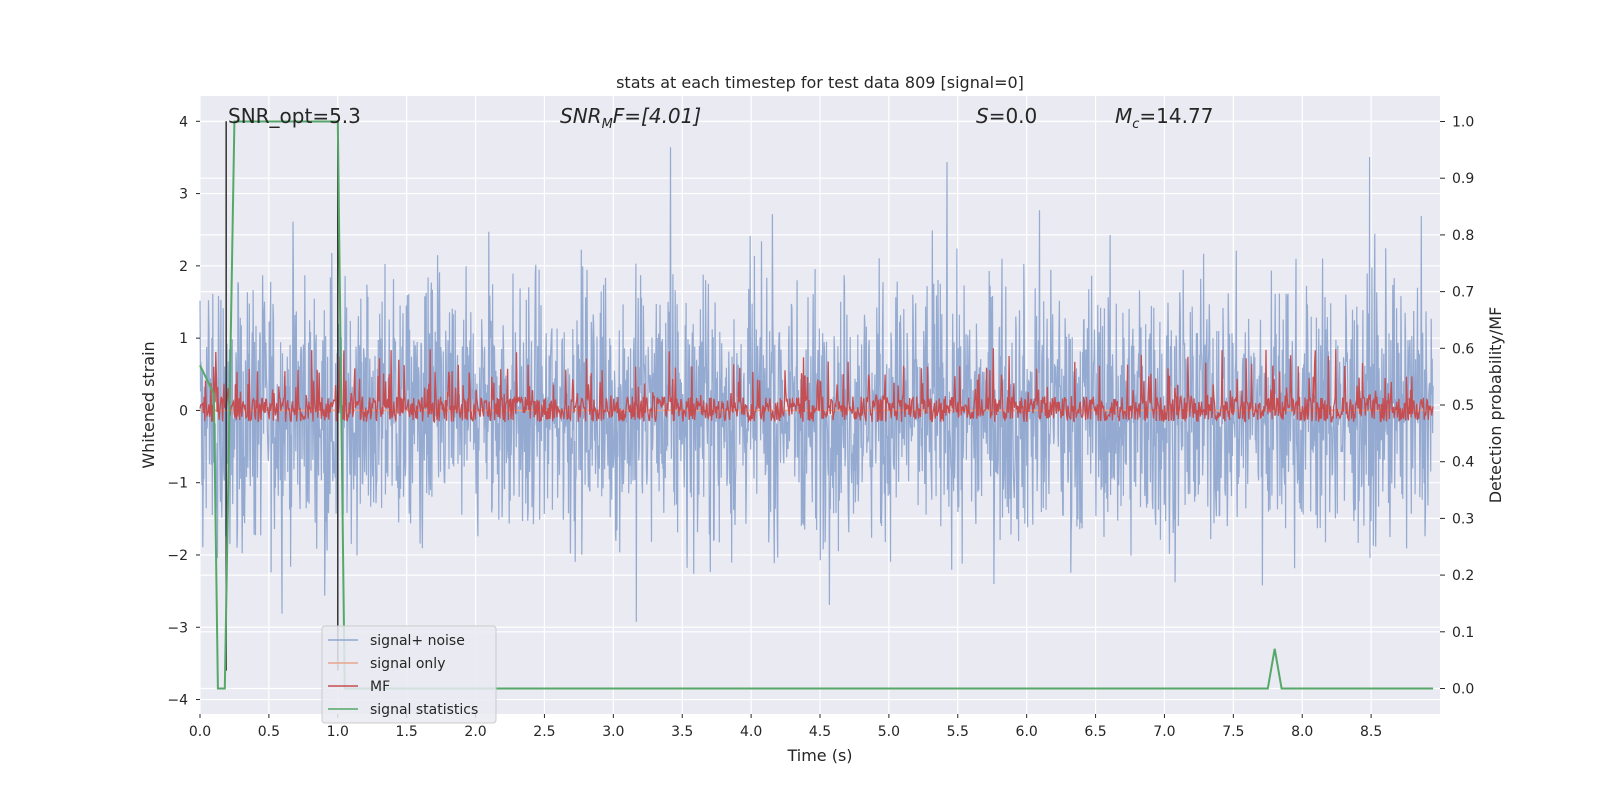 Image resolution: width=1600 pixels, height=800 pixels. What do you see at coordinates (1463, 123) in the screenshot?
I see `y-right-tick-label: 1.0` at bounding box center [1463, 123].